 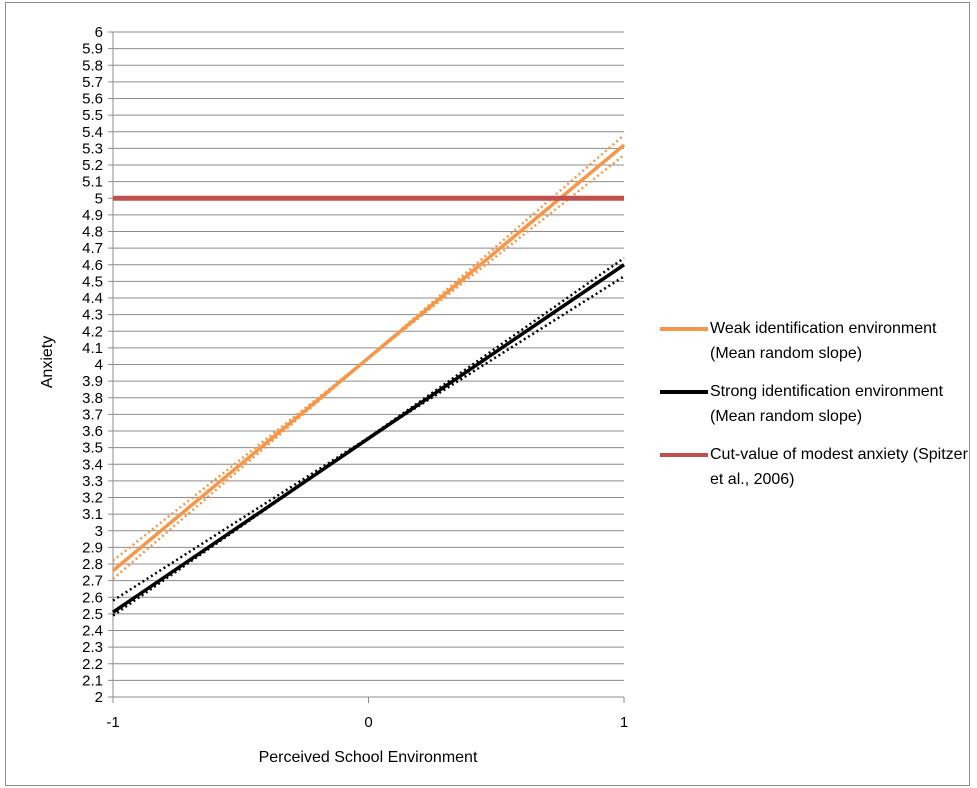 What do you see at coordinates (92, 381) in the screenshot?
I see `y-tick-label: 3.9` at bounding box center [92, 381].